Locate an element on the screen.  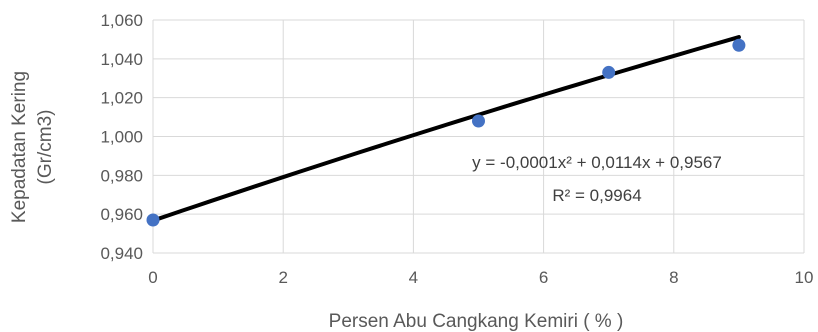
y-tick-label: 1,020 is located at coordinates (121, 98).